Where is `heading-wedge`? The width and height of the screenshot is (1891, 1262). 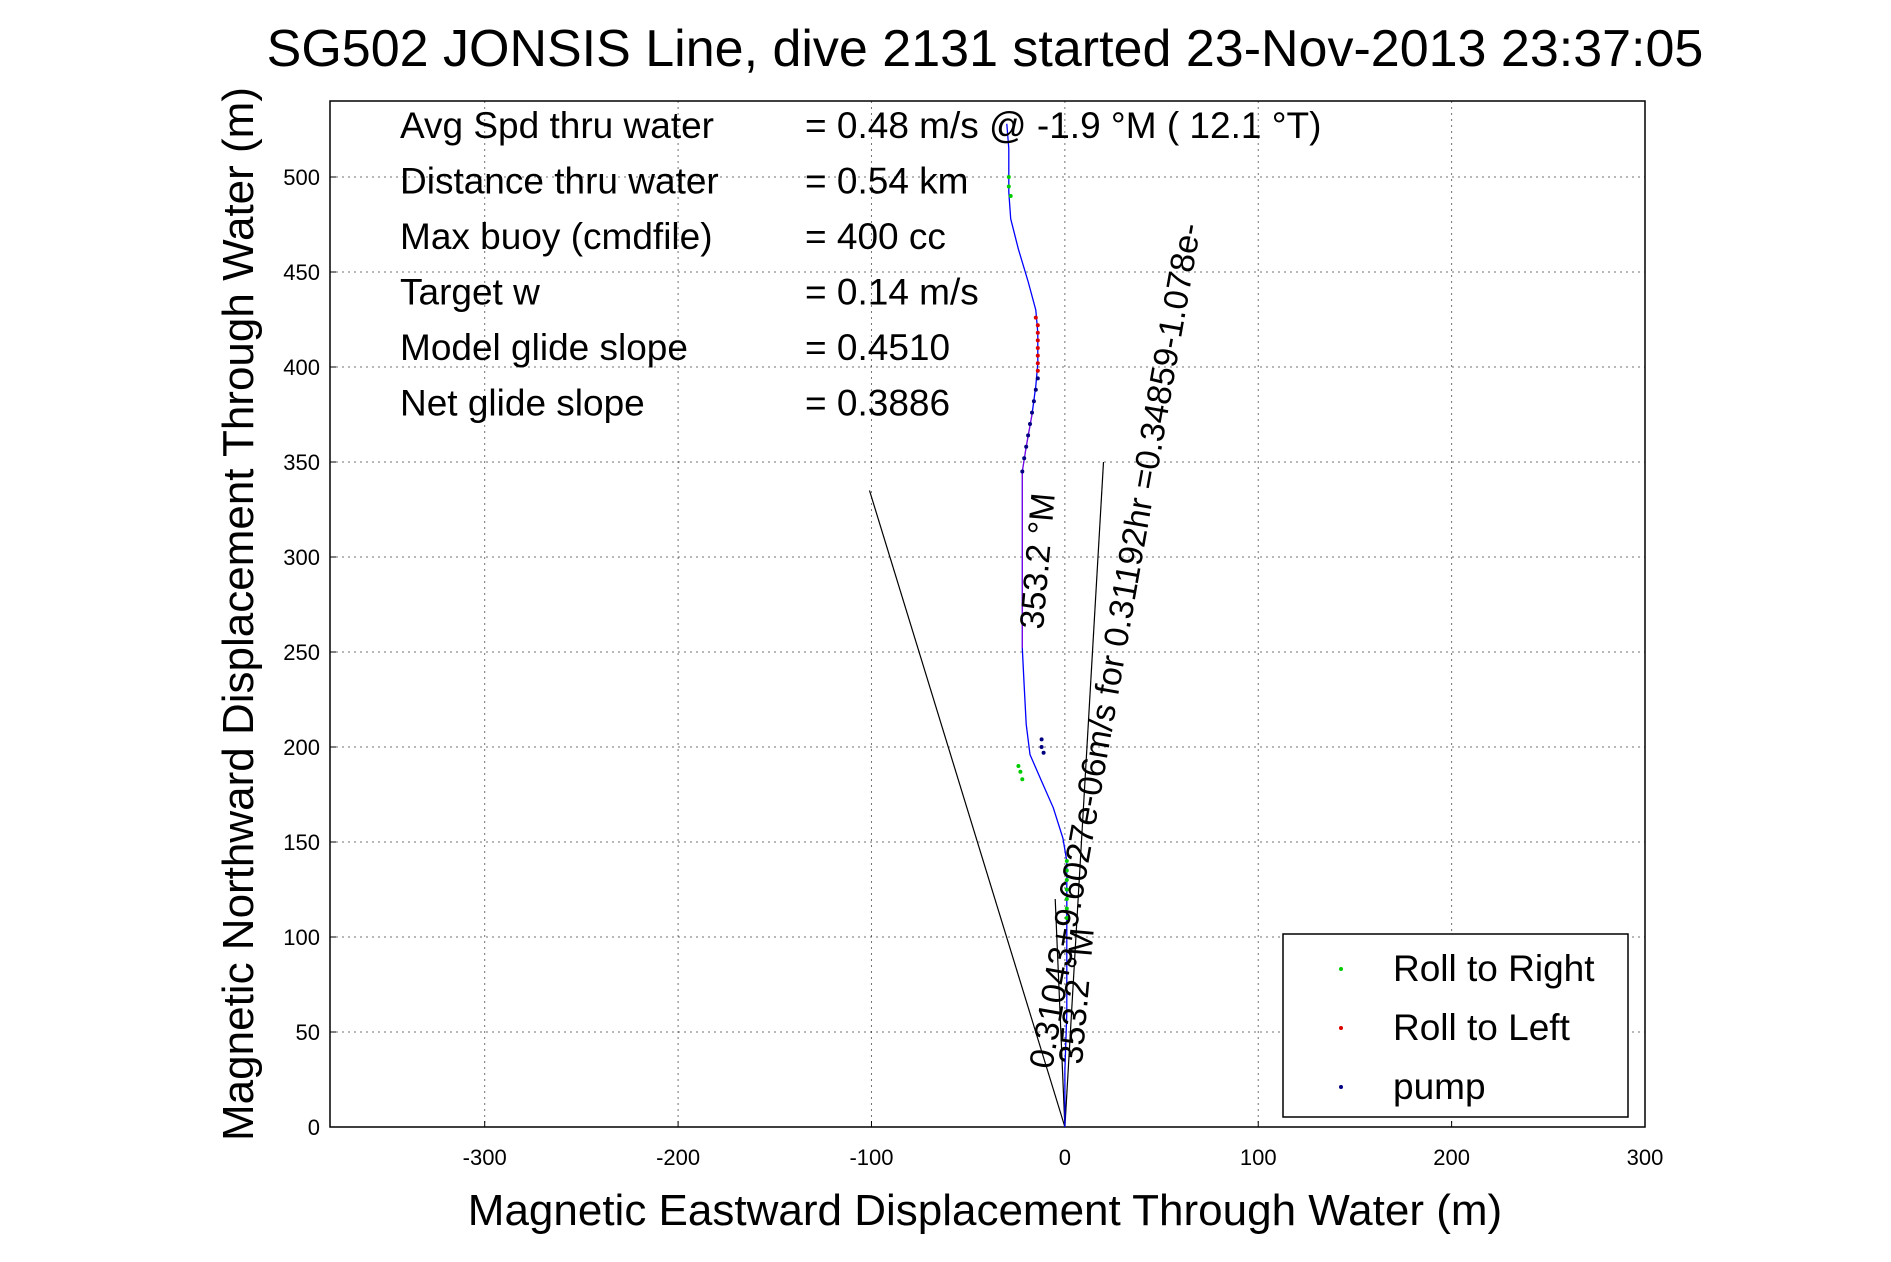
heading-wedge is located at coordinates (986, 794).